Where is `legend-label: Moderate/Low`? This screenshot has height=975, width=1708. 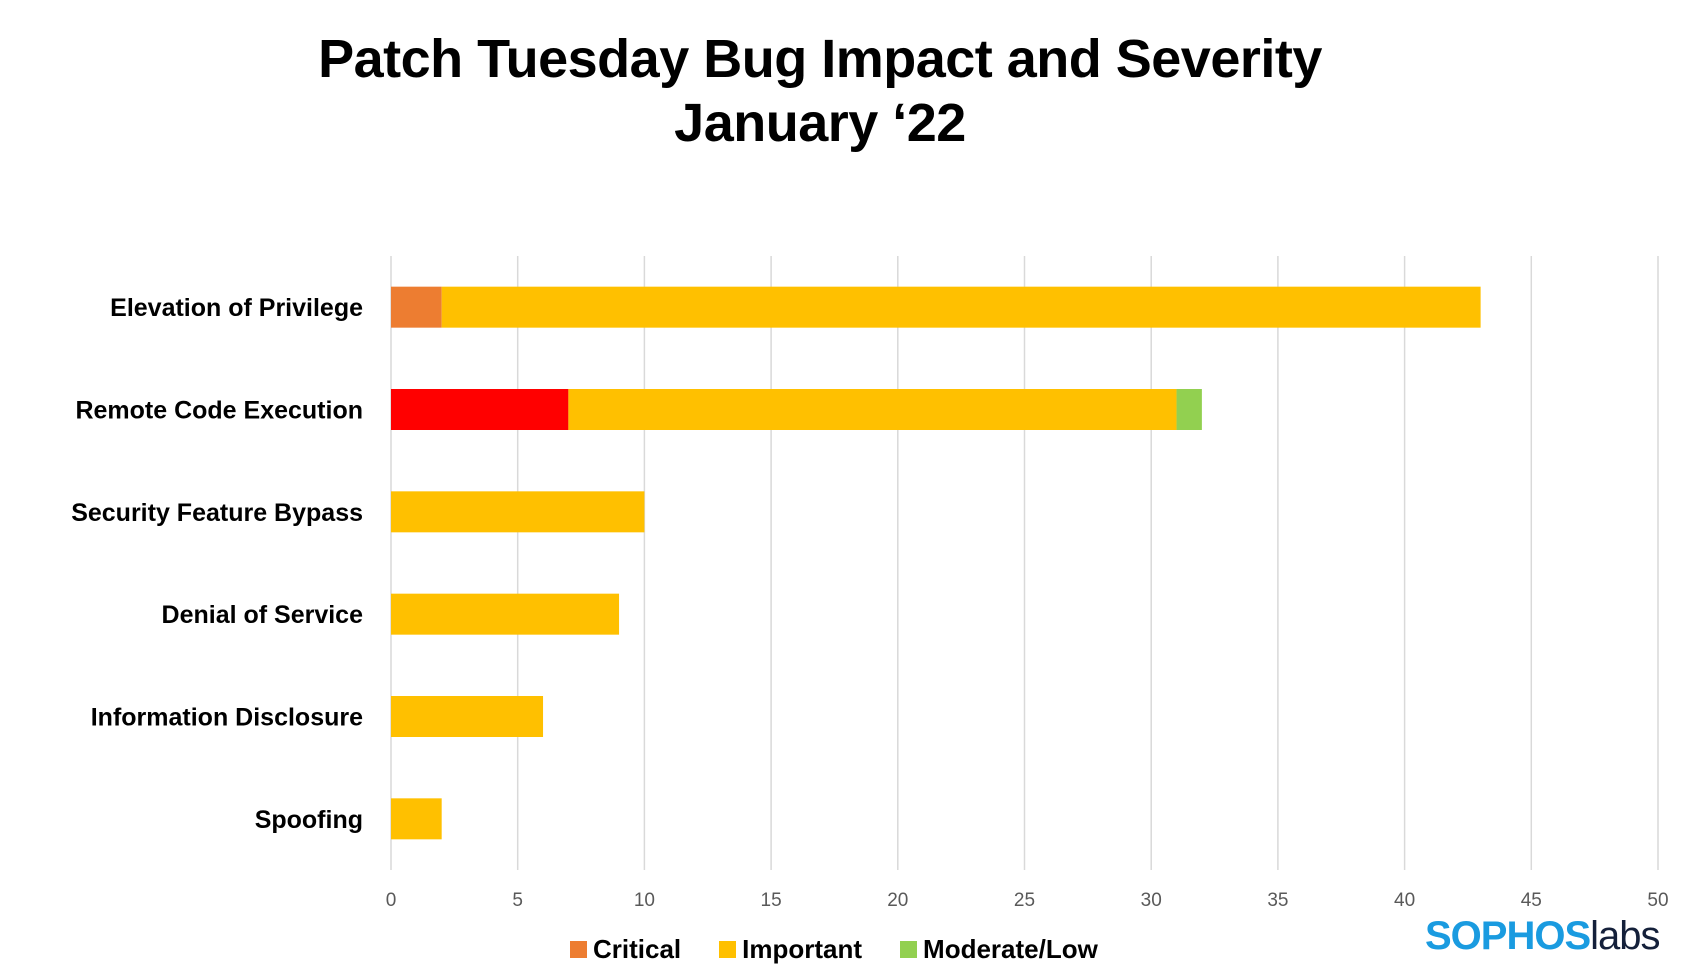
legend-label: Moderate/Low is located at coordinates (1010, 949).